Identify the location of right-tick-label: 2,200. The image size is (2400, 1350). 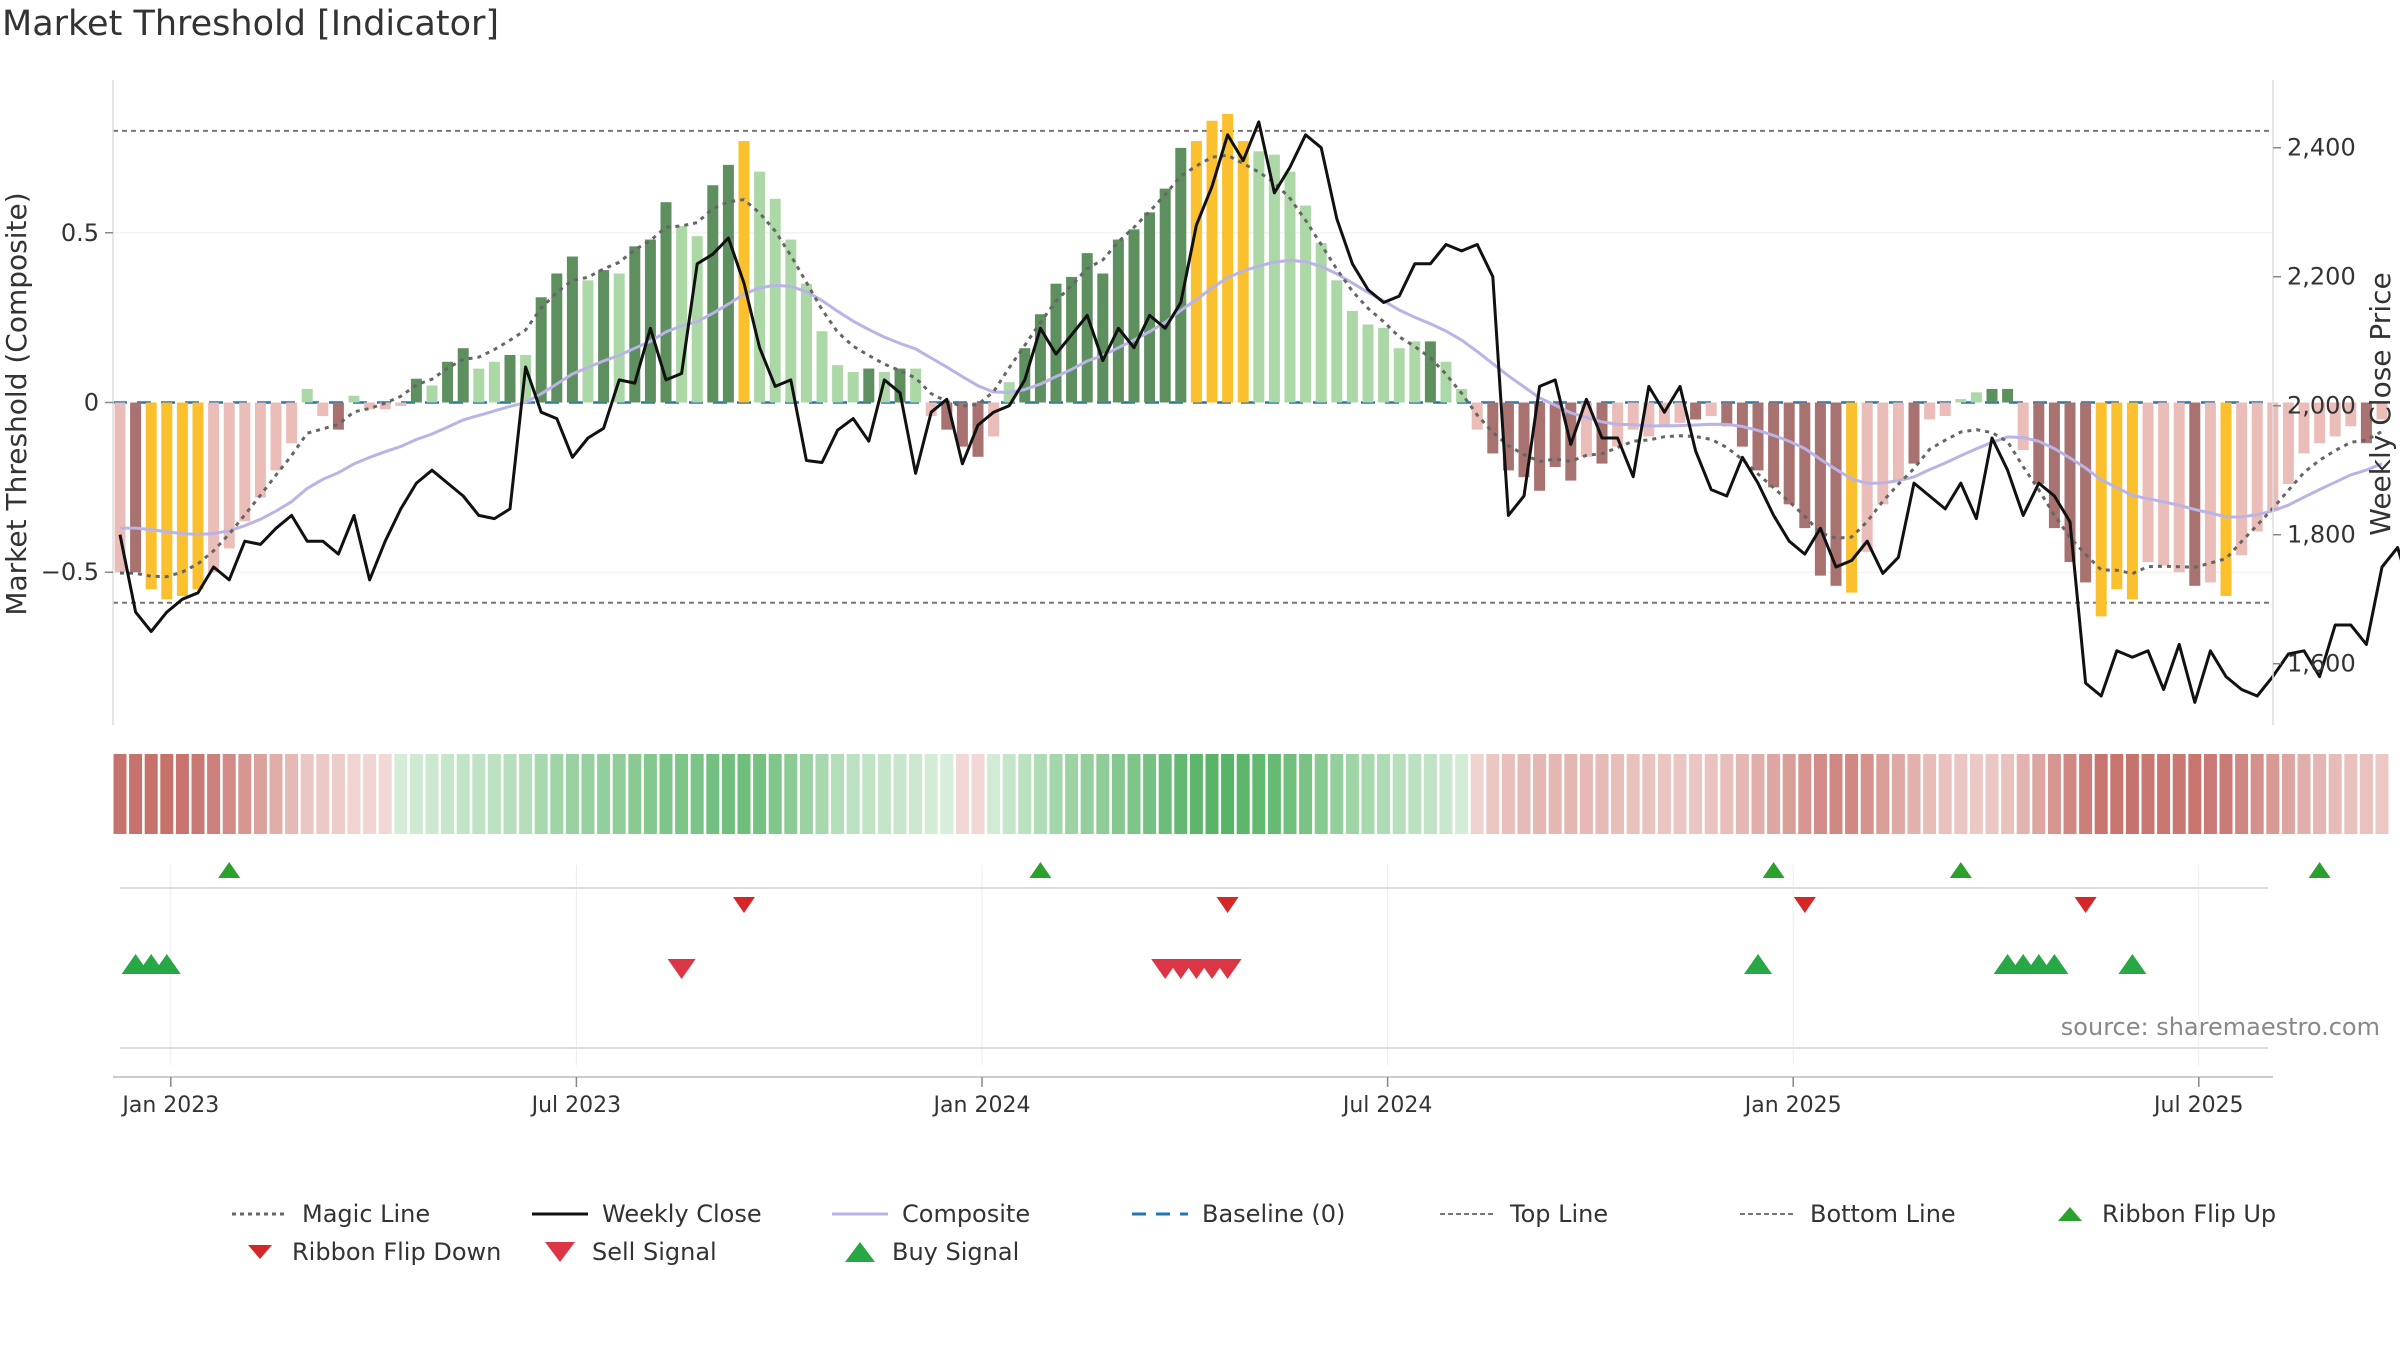
(2321, 277).